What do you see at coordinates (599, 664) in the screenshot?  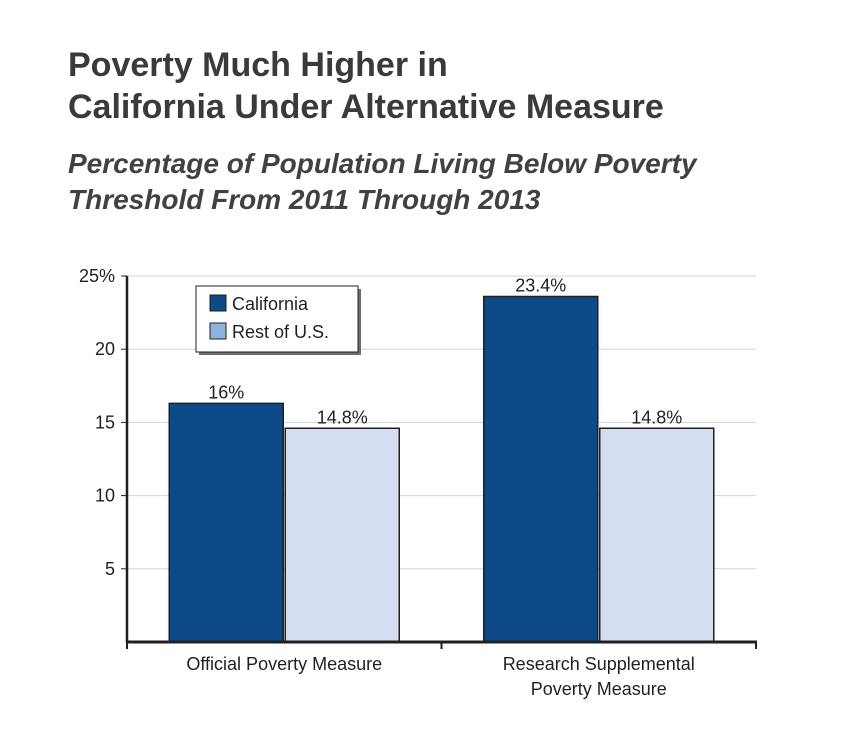 I see `x-category-label: Research Supplemental` at bounding box center [599, 664].